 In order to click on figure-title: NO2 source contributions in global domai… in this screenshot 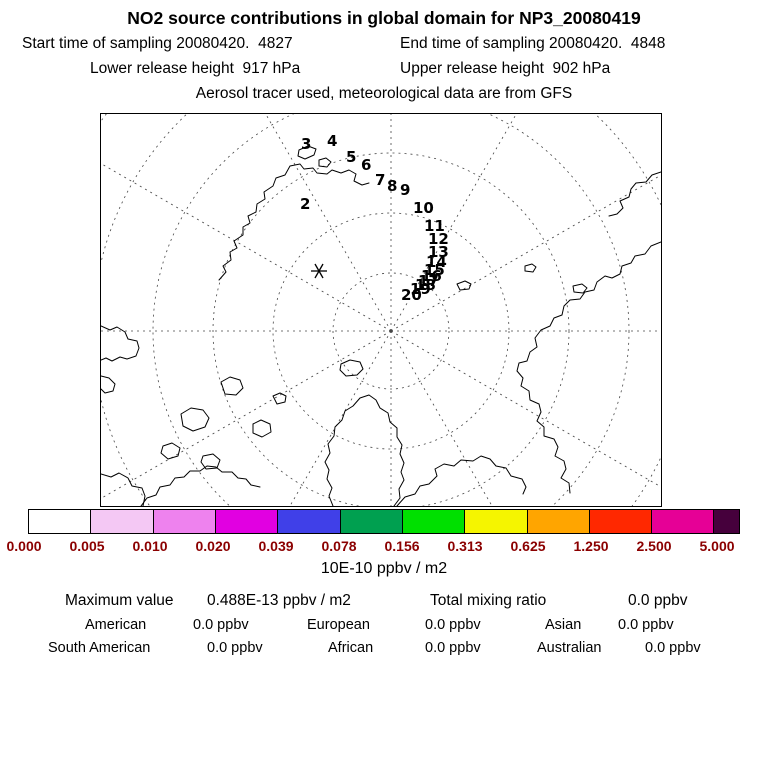, I will do `click(384, 18)`.